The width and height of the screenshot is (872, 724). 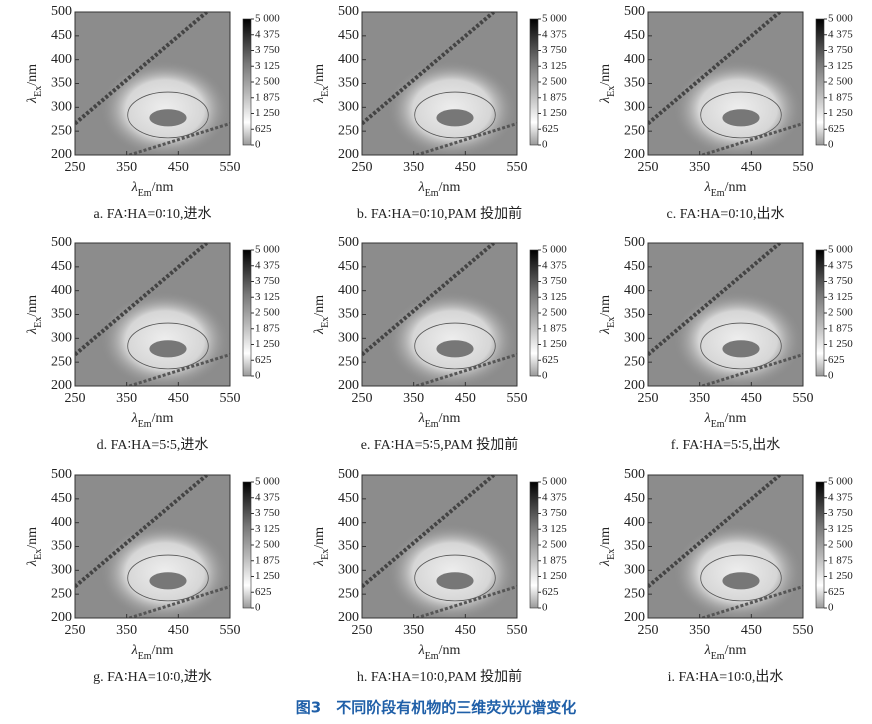 I want to click on panel-caption: b. FA∶HA=0∶10,PAM 投加前, so click(x=439, y=213).